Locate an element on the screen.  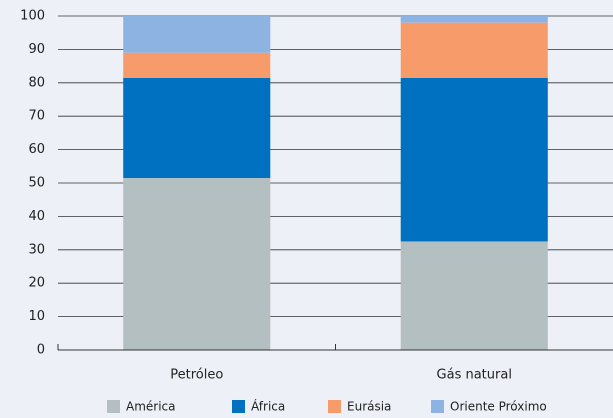
legend-label: América is located at coordinates (151, 407).